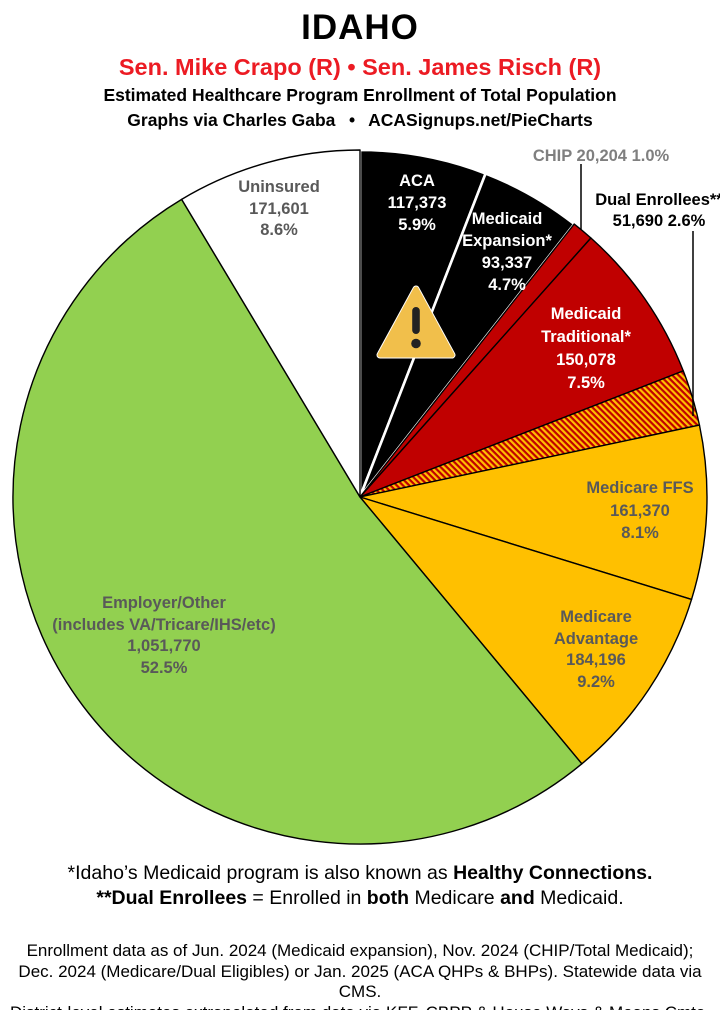 This screenshot has width=720, height=1010. I want to click on label-text: 93,337, so click(507, 263).